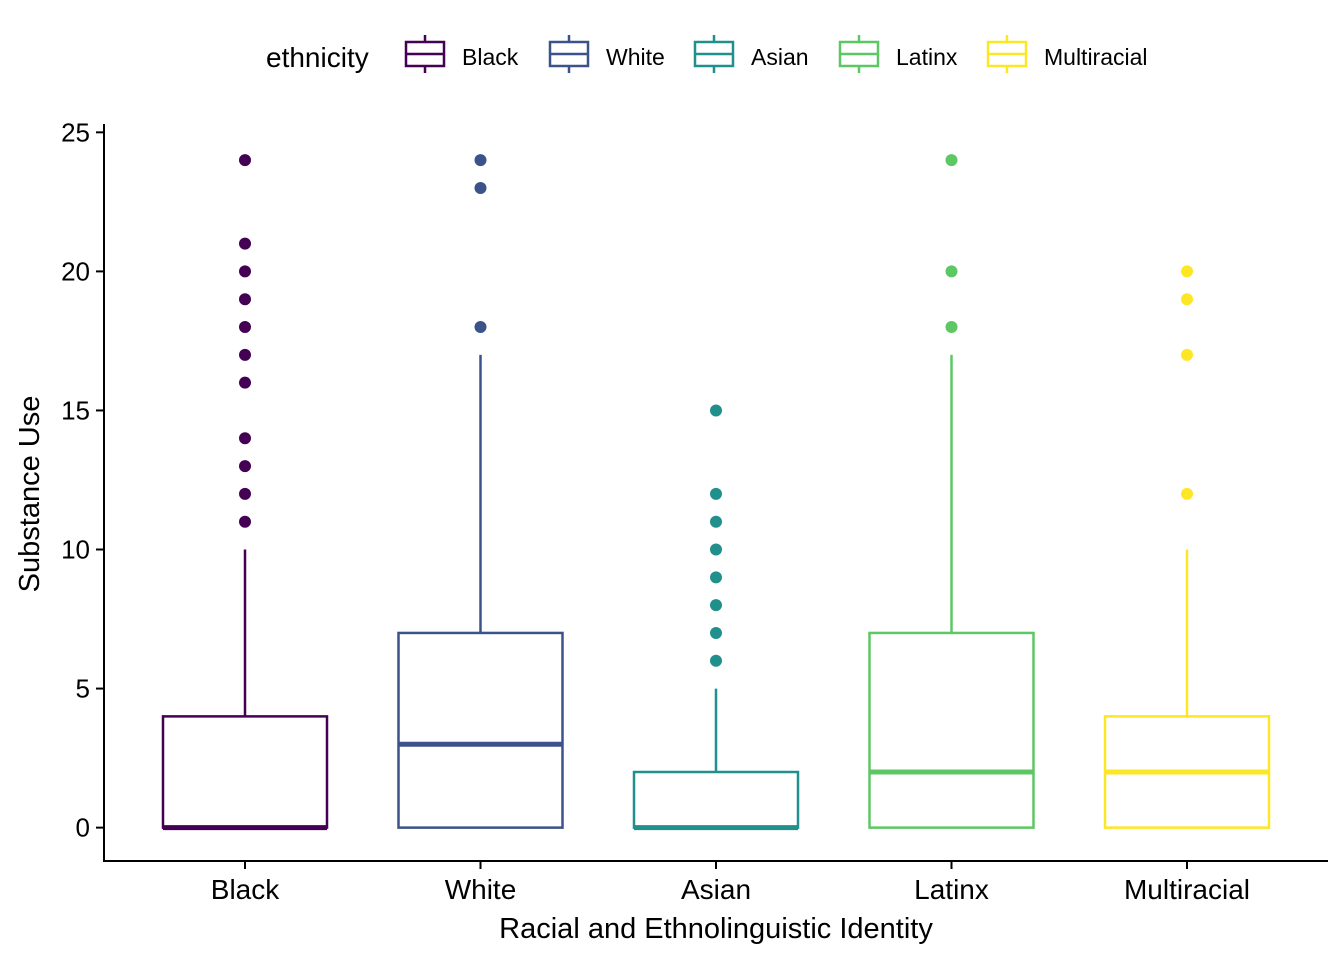  I want to click on box-multiracial, so click(1187, 689).